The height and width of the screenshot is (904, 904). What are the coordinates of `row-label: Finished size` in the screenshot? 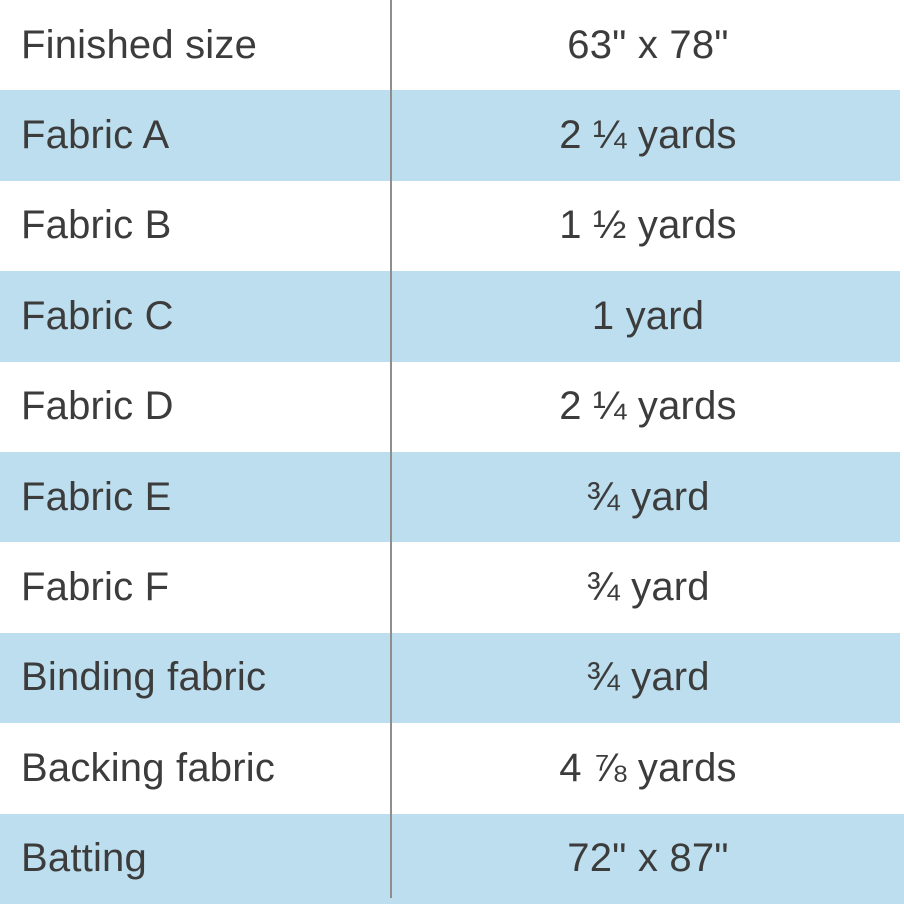 It's located at (139, 44).